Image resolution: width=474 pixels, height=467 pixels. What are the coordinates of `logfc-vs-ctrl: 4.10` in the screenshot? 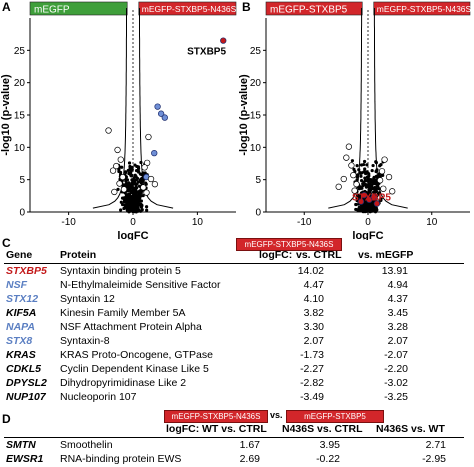 It's located at (313, 299).